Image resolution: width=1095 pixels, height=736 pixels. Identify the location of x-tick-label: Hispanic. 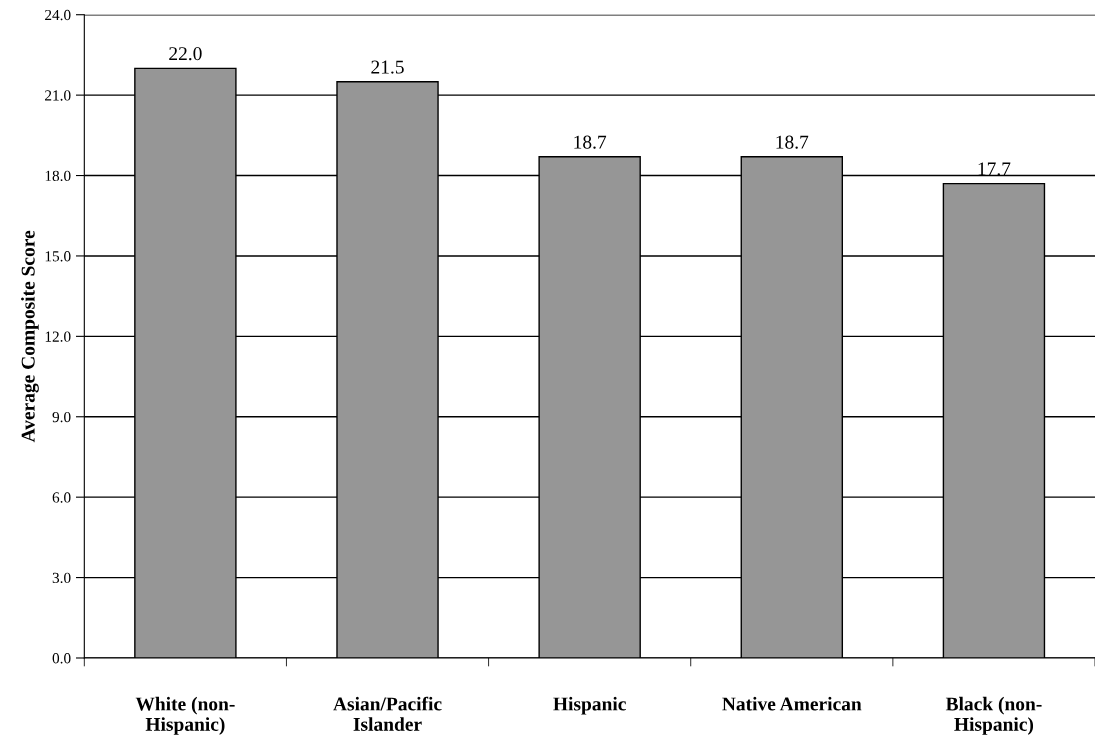
(589, 705).